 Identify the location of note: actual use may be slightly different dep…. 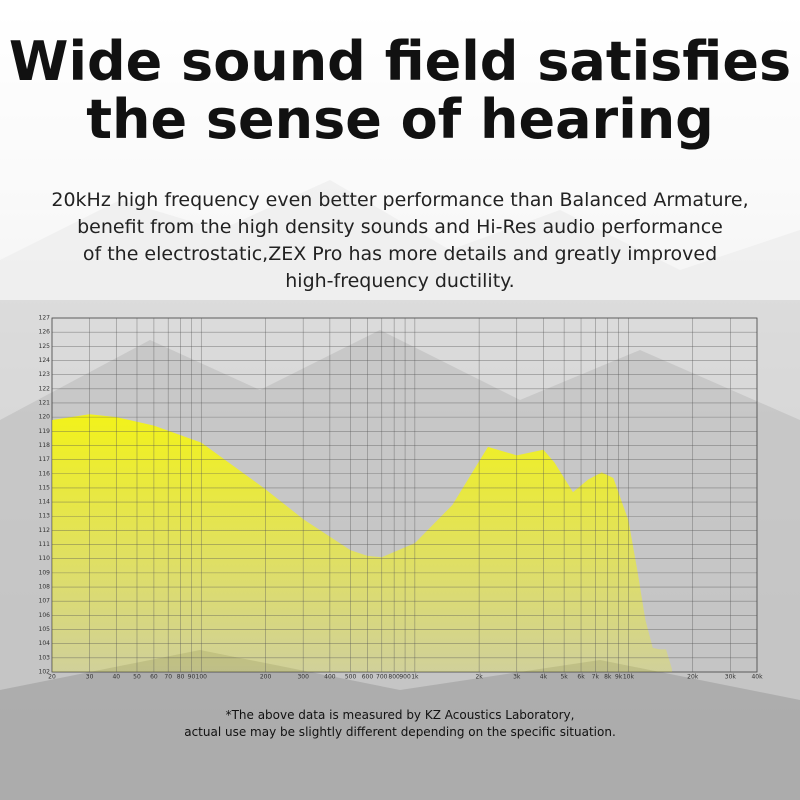
(400, 732).